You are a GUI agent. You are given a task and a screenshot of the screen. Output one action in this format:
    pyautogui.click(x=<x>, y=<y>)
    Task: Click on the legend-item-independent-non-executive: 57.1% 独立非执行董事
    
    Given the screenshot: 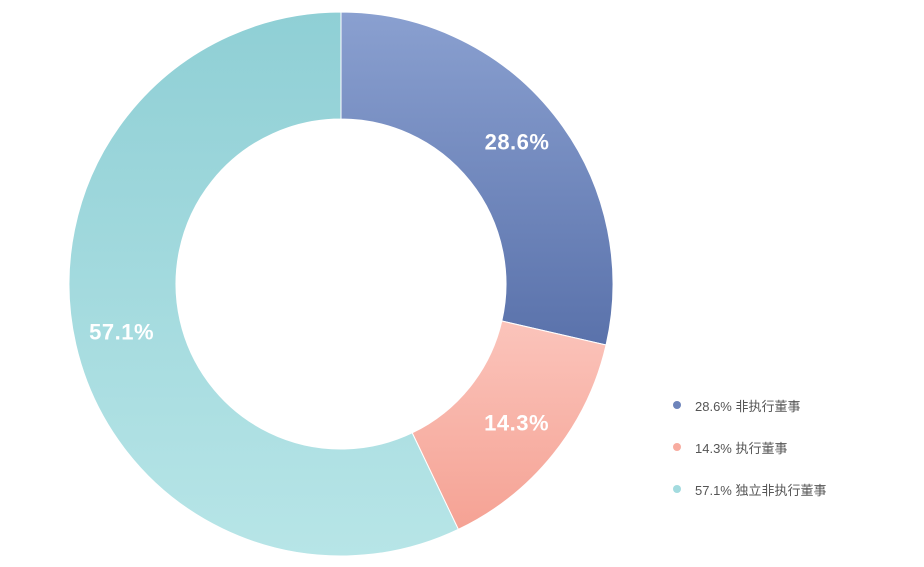 What is the action you would take?
    pyautogui.click(x=793, y=489)
    